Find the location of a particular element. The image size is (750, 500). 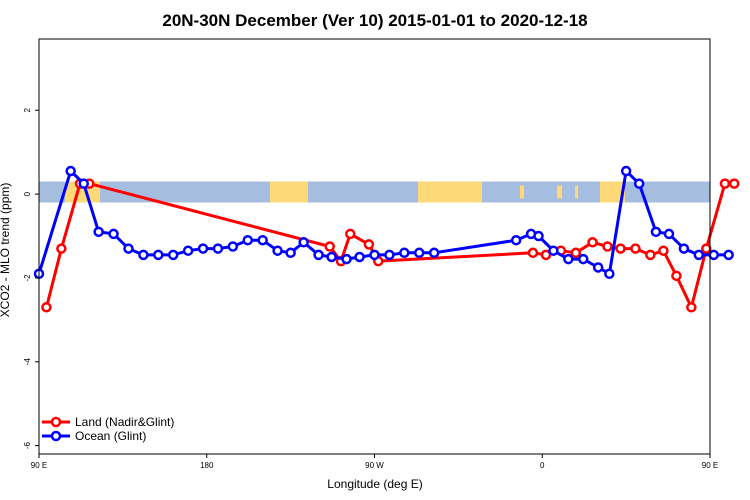

legend: Land (Nadir&Glint)Ocean (Glint) is located at coordinates (108, 429).